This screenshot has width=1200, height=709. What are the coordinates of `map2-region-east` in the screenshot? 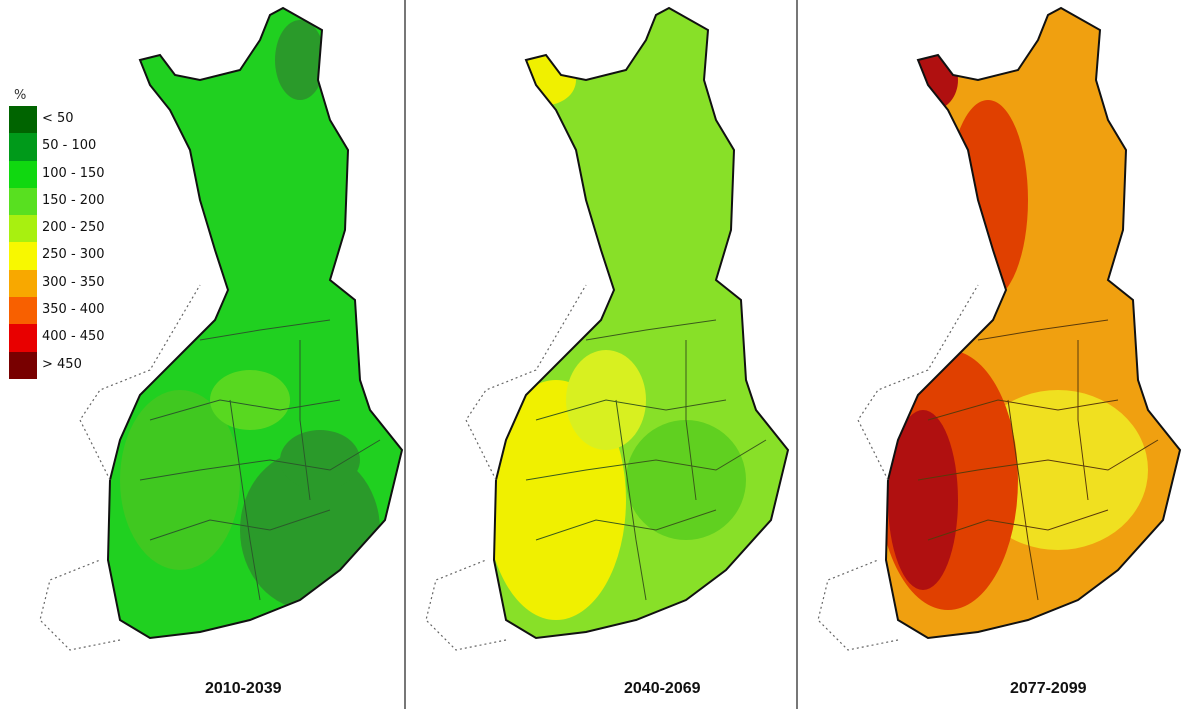 It's located at (686, 480).